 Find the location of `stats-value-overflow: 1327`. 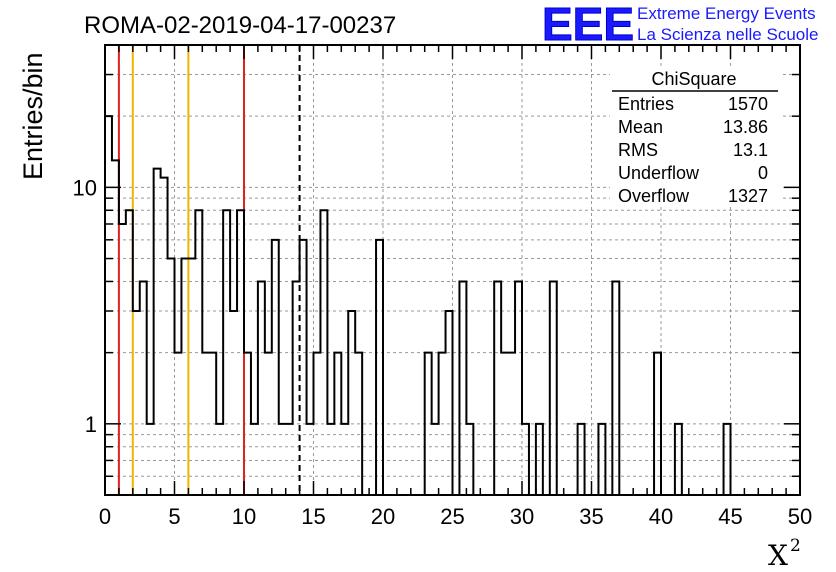

stats-value-overflow: 1327 is located at coordinates (748, 196).